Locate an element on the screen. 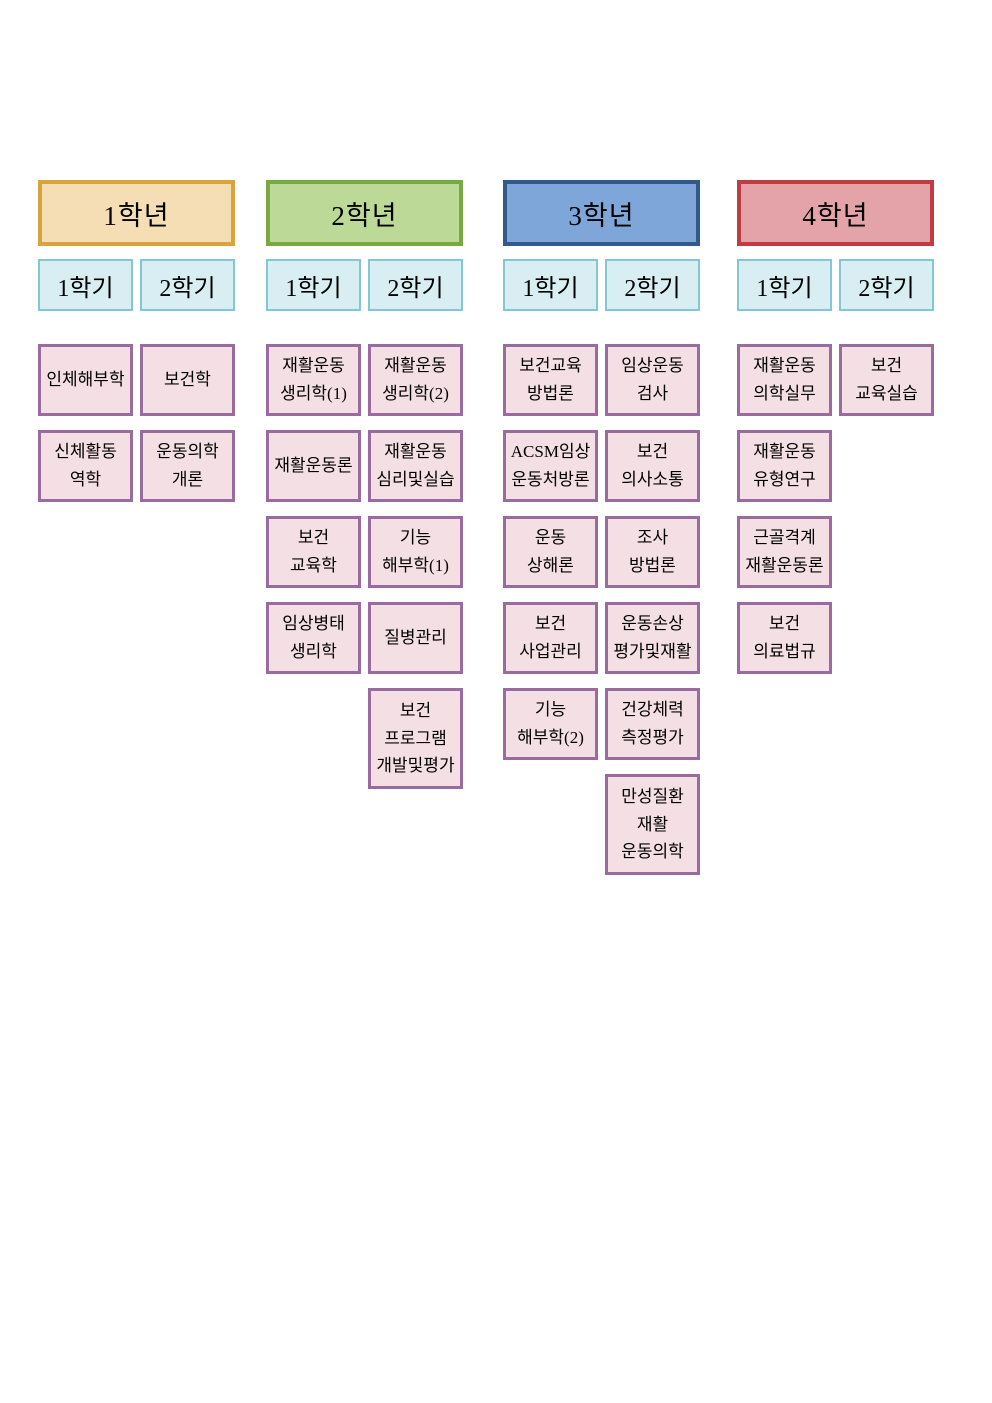  course-box: 재활운동론 is located at coordinates (313, 466).